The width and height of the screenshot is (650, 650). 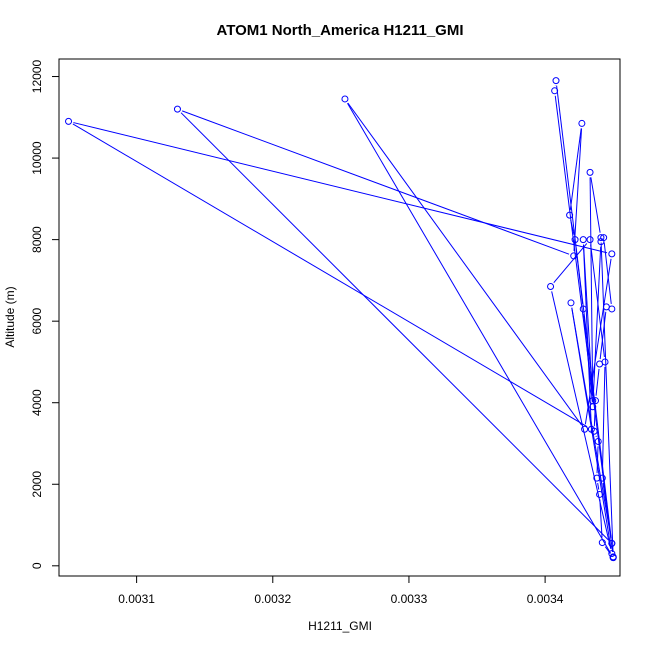 I want to click on y-tick-label: 8000, so click(x=37, y=239).